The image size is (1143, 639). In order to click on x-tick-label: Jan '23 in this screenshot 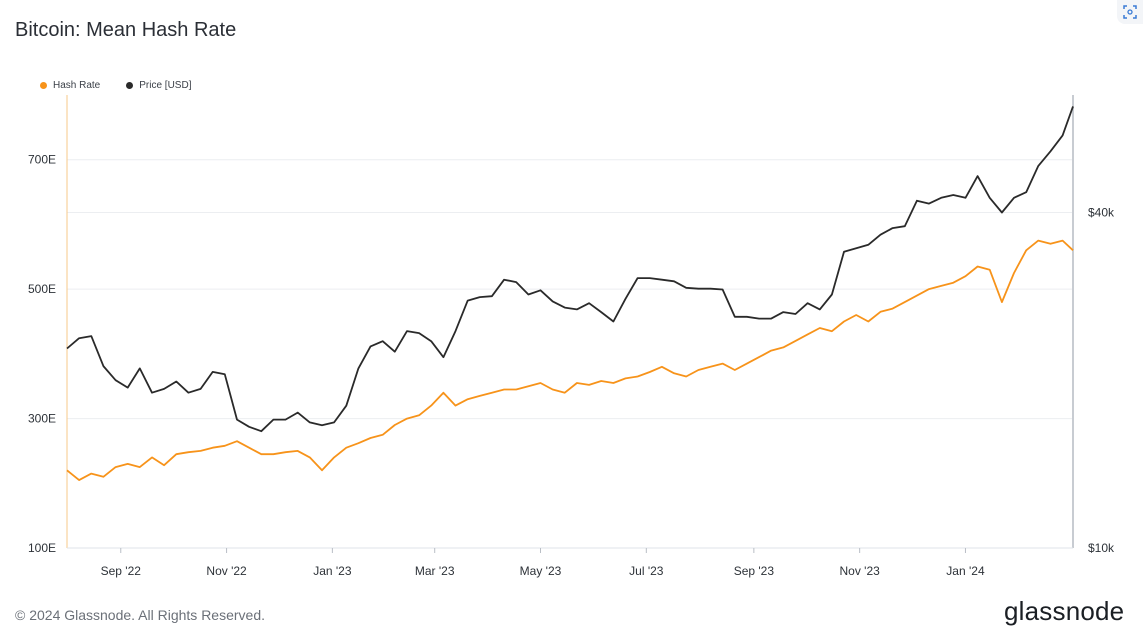, I will do `click(332, 571)`.